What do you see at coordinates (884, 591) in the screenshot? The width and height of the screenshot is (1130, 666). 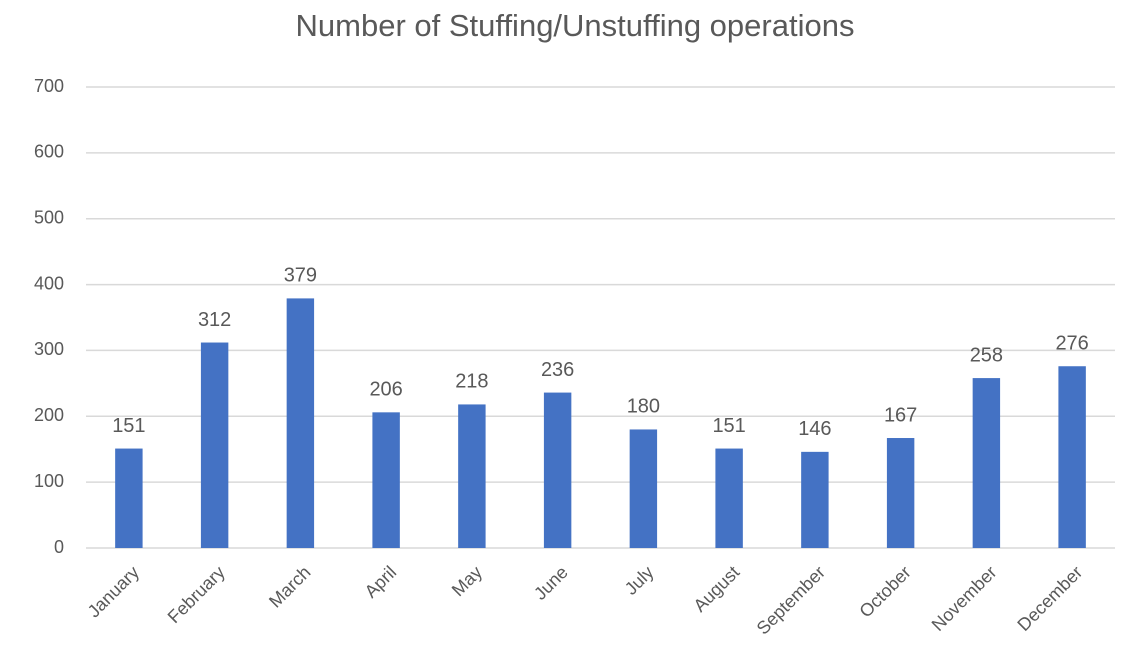 I see `x-tick-label: October` at bounding box center [884, 591].